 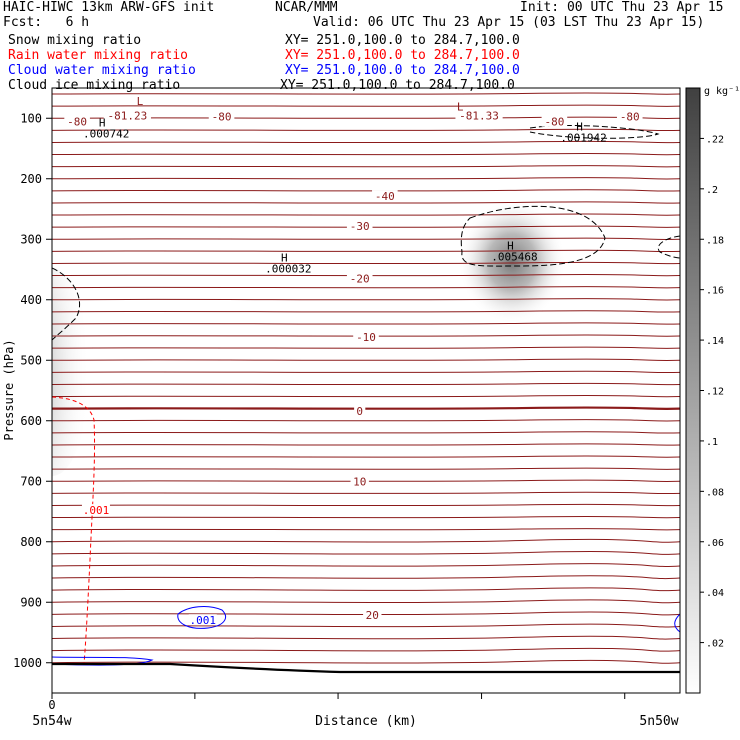 I want to click on extremum-value: .001942, so click(x=583, y=137).